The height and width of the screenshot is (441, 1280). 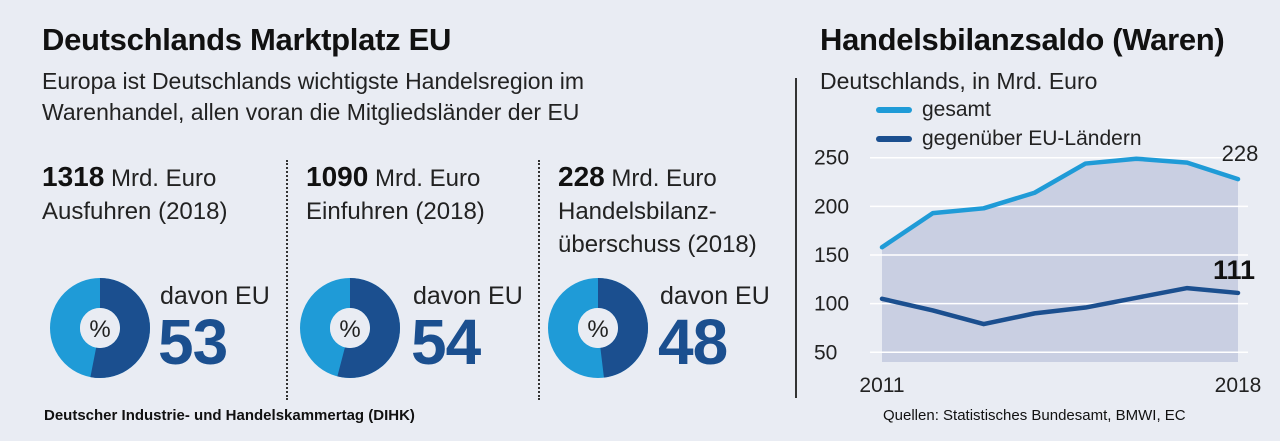 What do you see at coordinates (1240, 153) in the screenshot?
I see `end-label-gesamt: 228` at bounding box center [1240, 153].